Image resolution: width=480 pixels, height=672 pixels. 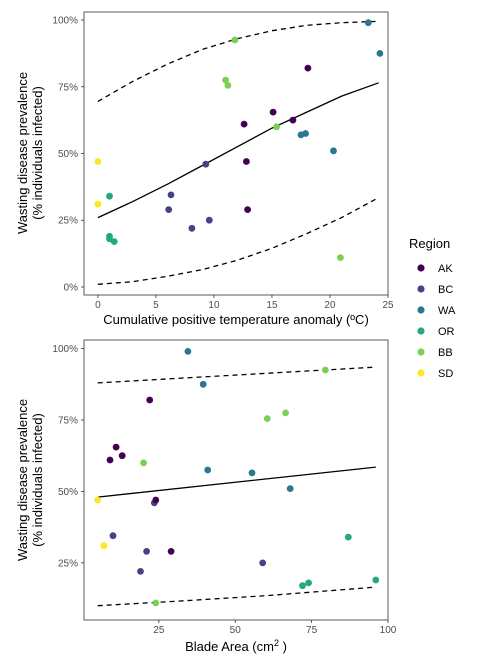 I want to click on legend-key-ak, so click(x=421, y=268).